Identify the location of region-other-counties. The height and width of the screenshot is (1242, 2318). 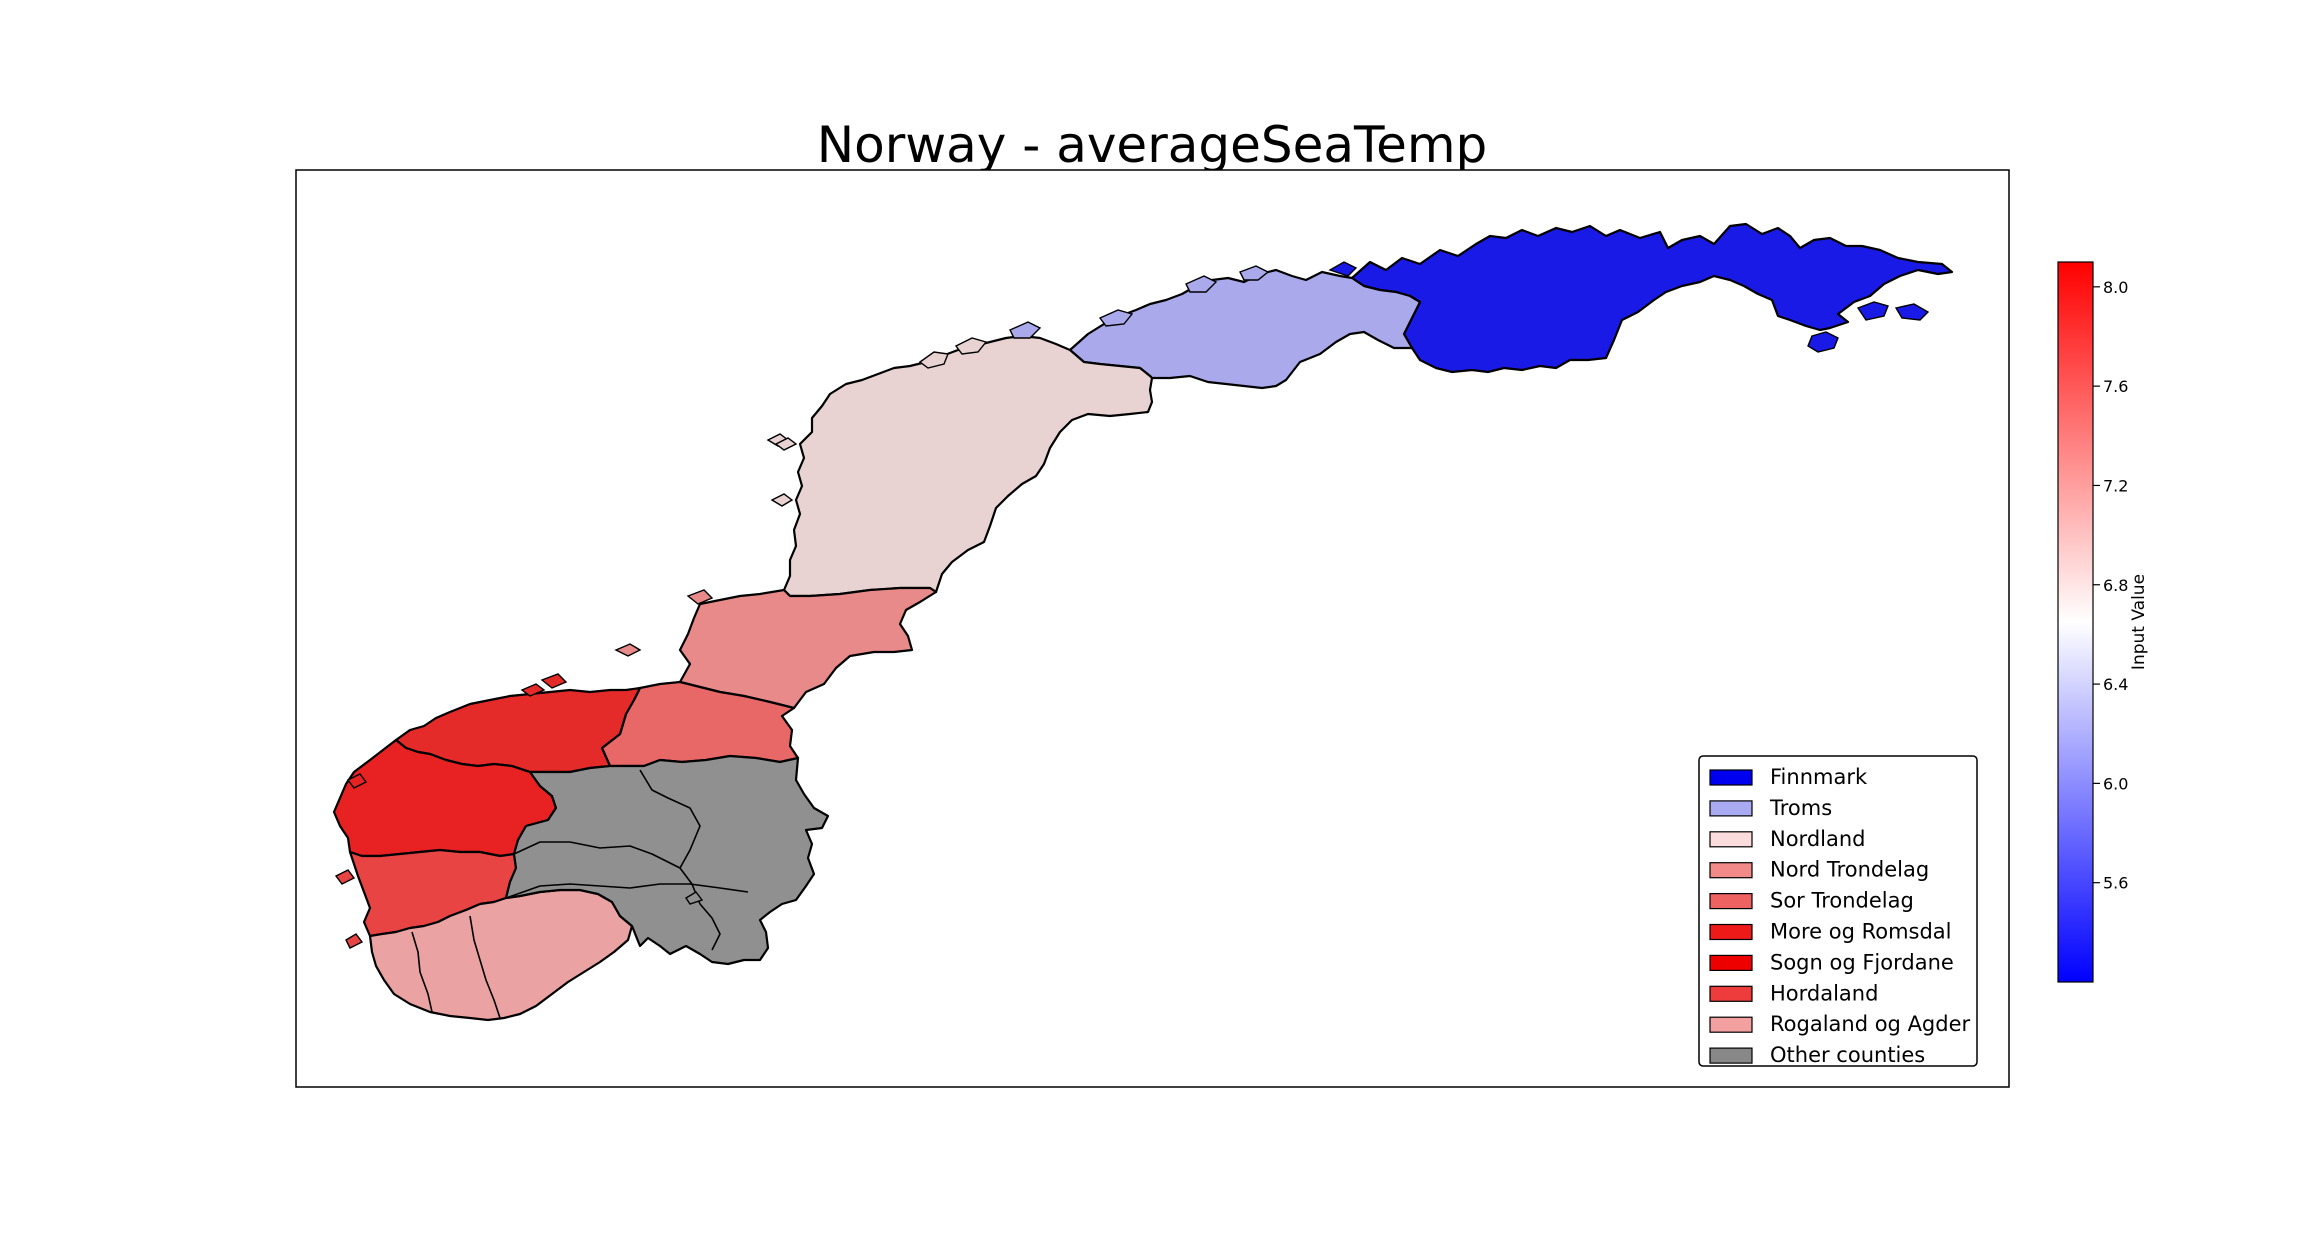
(667, 860).